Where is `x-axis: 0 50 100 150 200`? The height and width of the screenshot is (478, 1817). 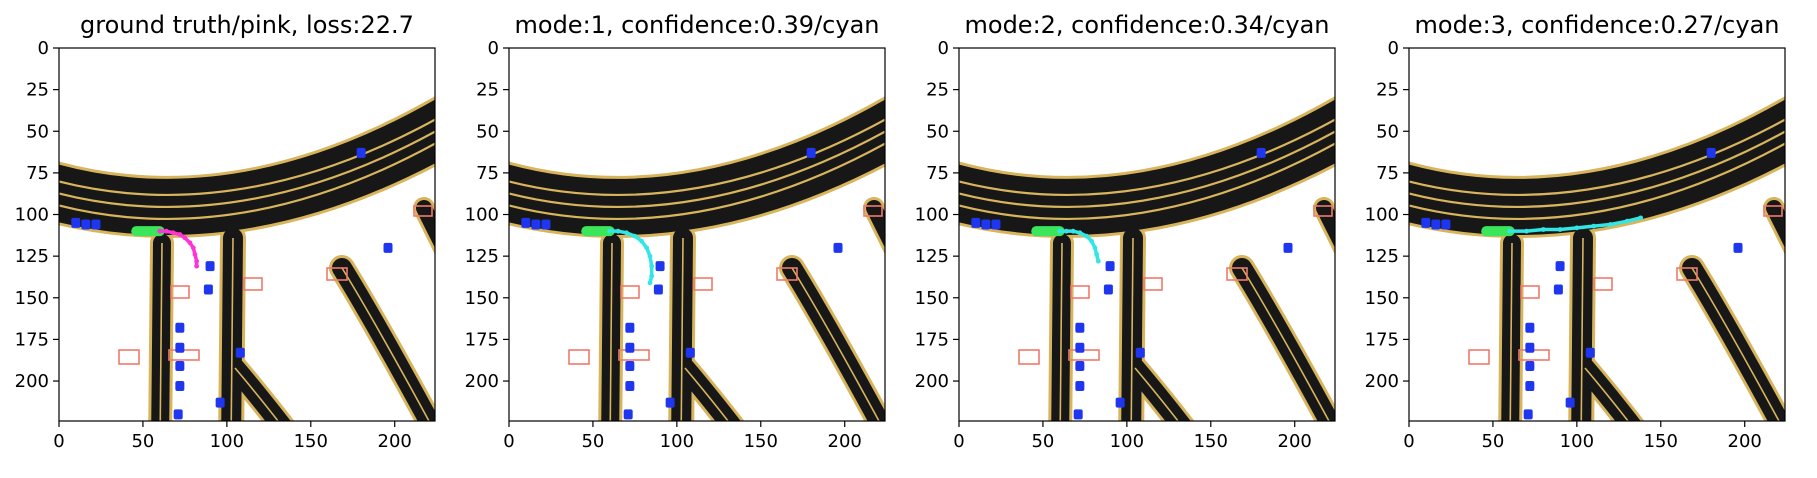
x-axis: 0 50 100 150 200 is located at coordinates (1582, 436).